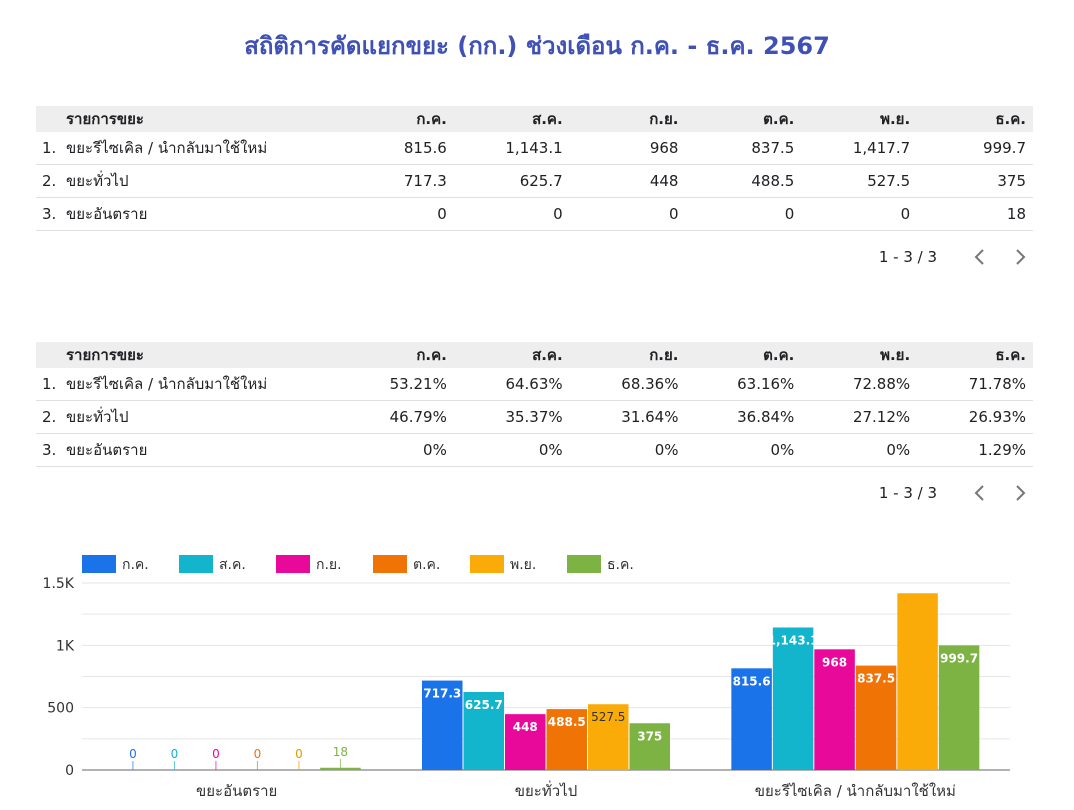  I want to click on table-cell: 625.7, so click(511, 181).